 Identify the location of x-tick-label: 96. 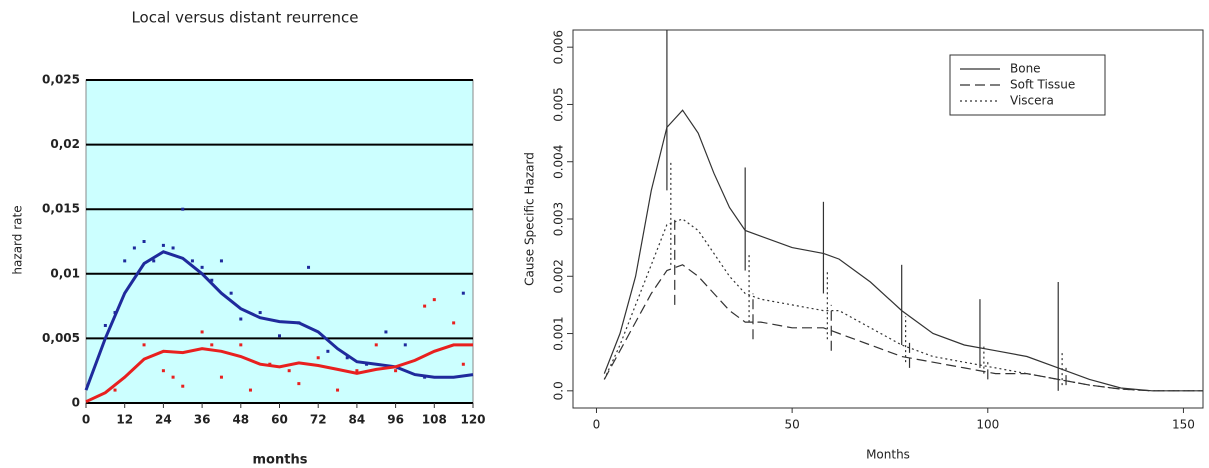
(395, 420).